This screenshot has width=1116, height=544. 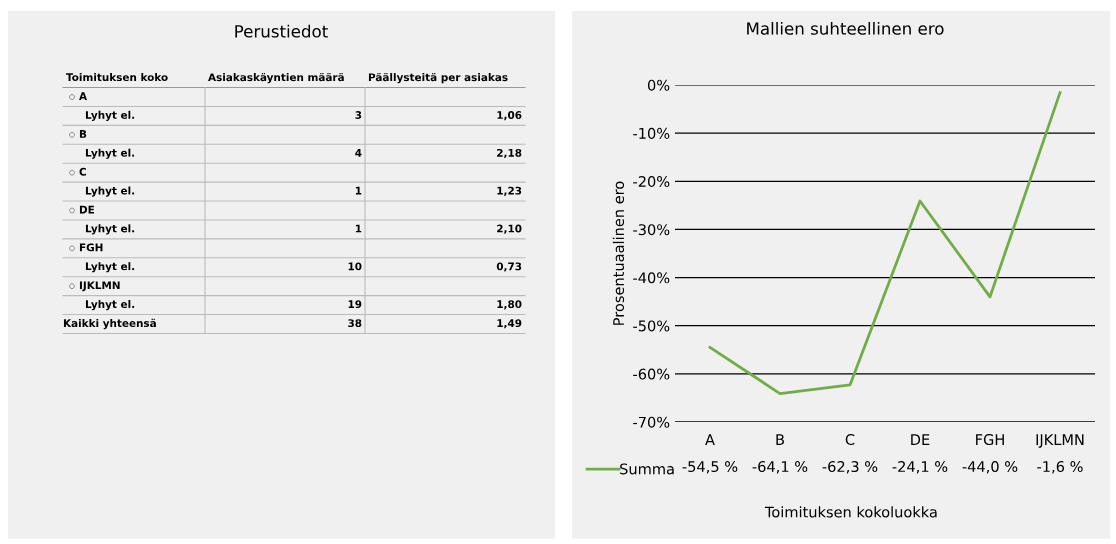 What do you see at coordinates (109, 324) in the screenshot?
I see `category-label: Kaikki yhteensä` at bounding box center [109, 324].